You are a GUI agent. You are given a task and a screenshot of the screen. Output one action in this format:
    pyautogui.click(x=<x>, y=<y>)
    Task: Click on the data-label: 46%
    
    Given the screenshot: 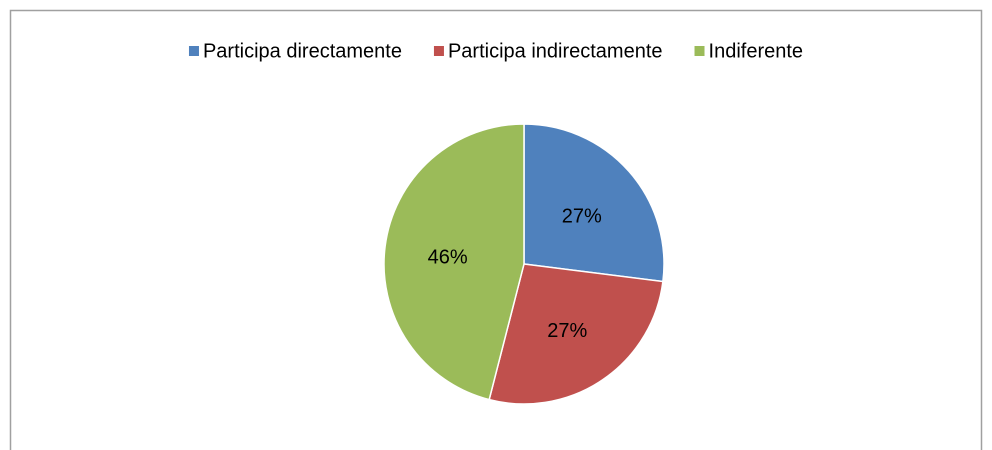 What is the action you would take?
    pyautogui.click(x=448, y=258)
    